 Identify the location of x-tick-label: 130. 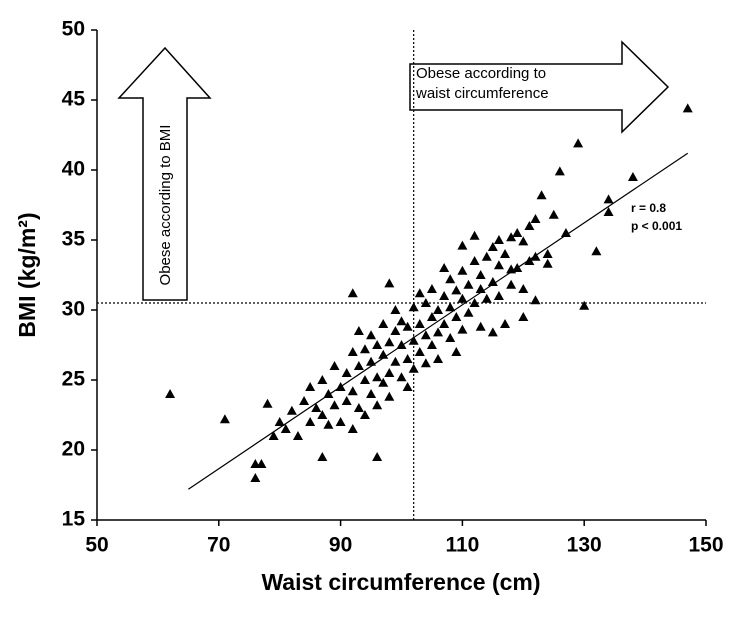
(584, 545).